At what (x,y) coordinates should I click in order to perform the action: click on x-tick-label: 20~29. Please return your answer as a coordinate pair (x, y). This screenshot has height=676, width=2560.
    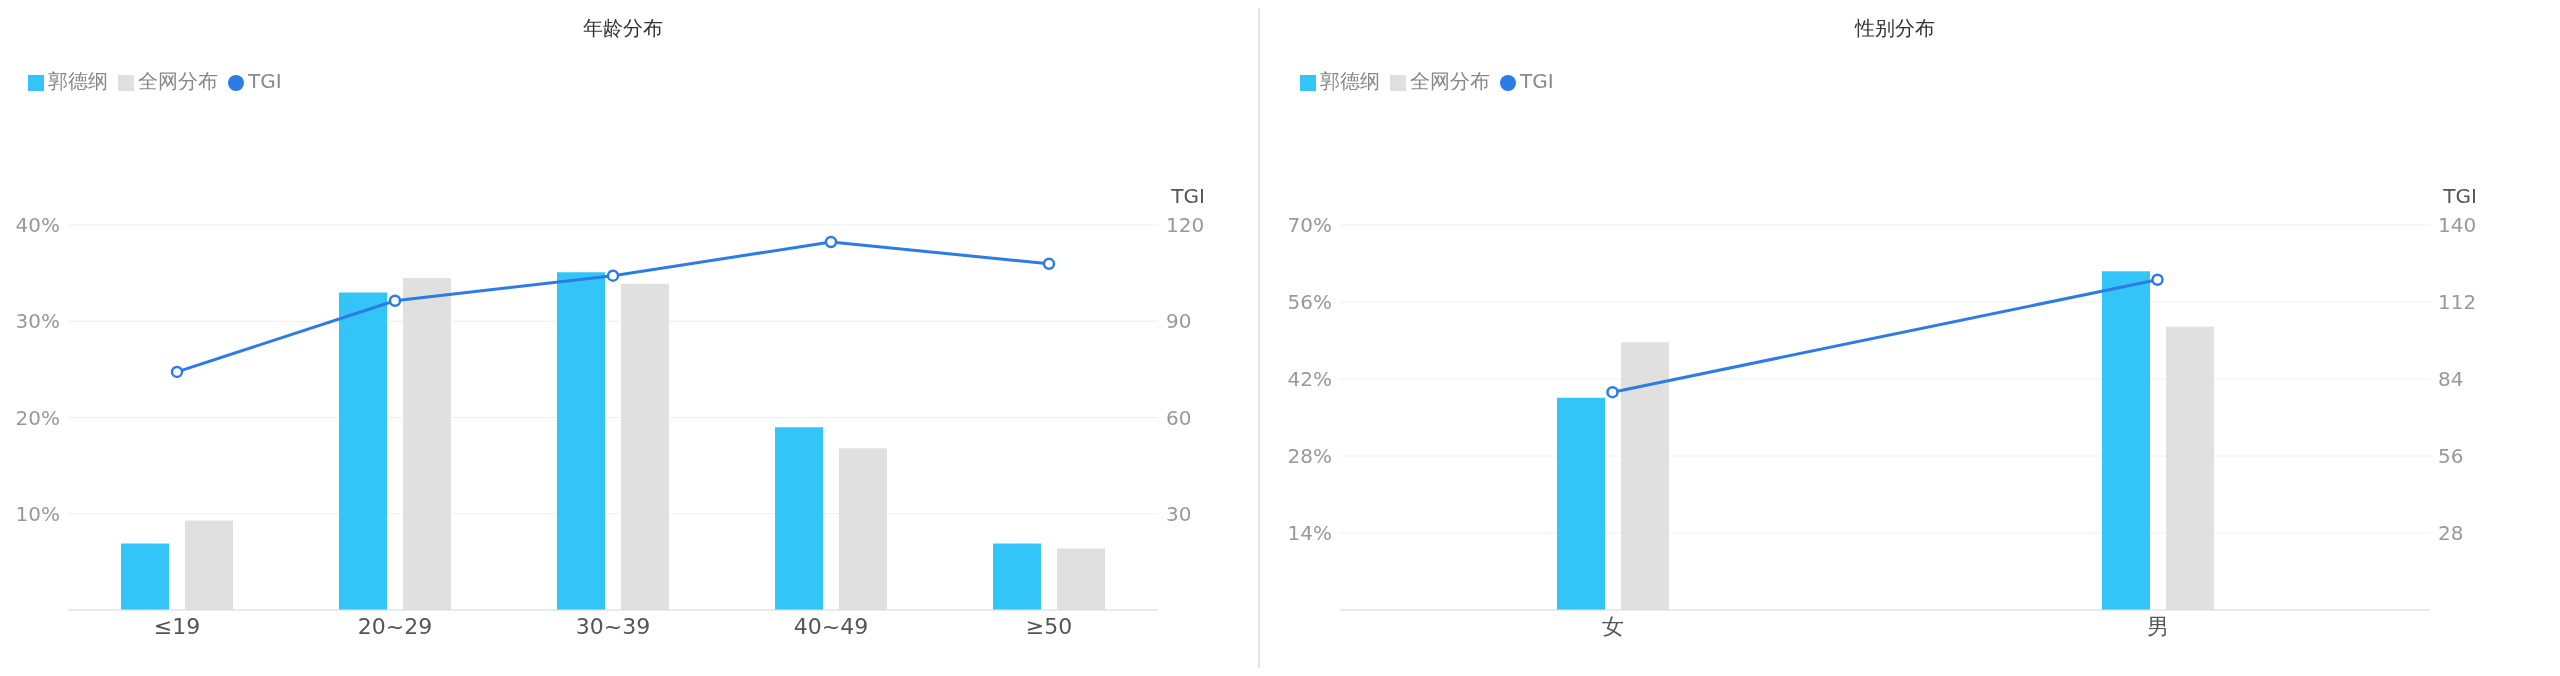
    Looking at the image, I should click on (395, 626).